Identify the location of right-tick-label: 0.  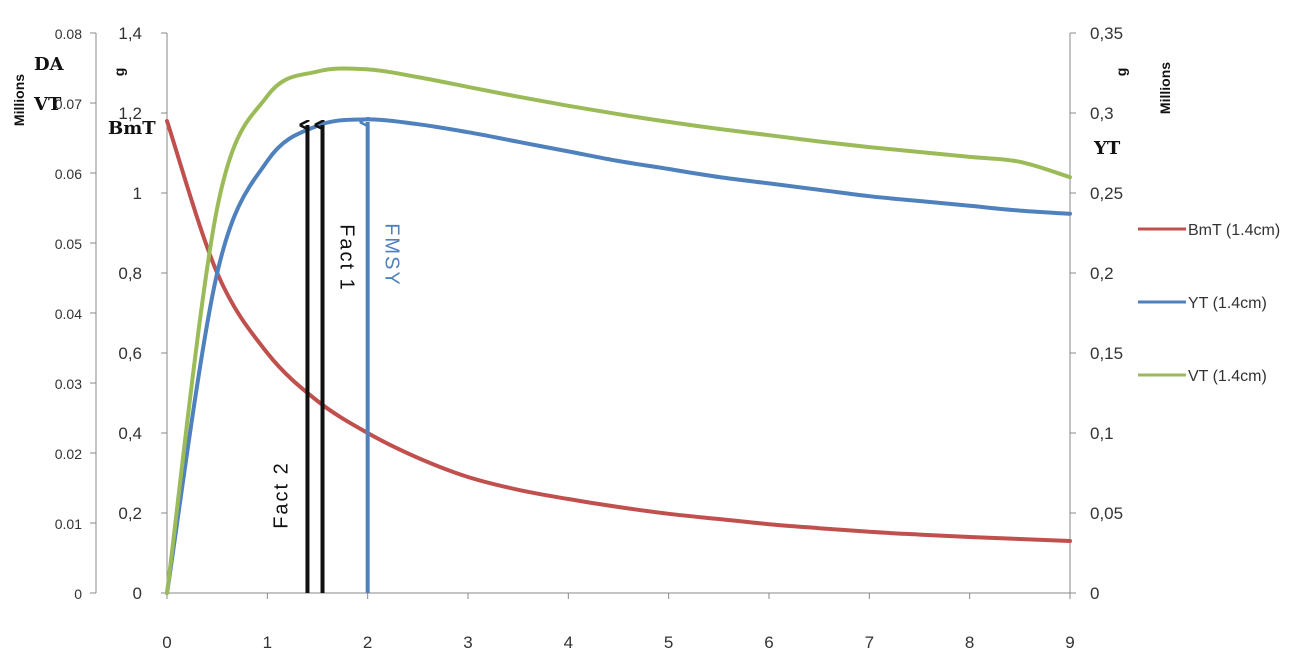
(1094, 593).